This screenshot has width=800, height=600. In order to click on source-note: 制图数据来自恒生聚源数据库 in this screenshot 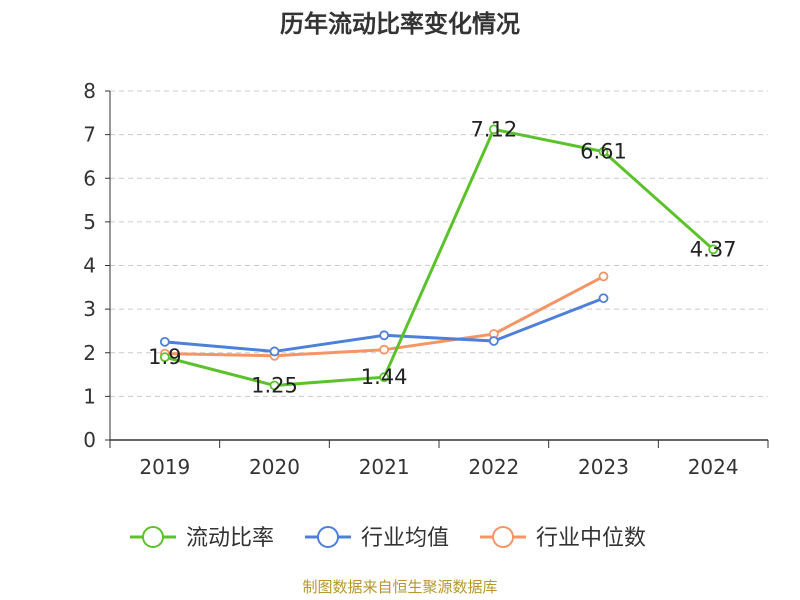, I will do `click(400, 587)`.